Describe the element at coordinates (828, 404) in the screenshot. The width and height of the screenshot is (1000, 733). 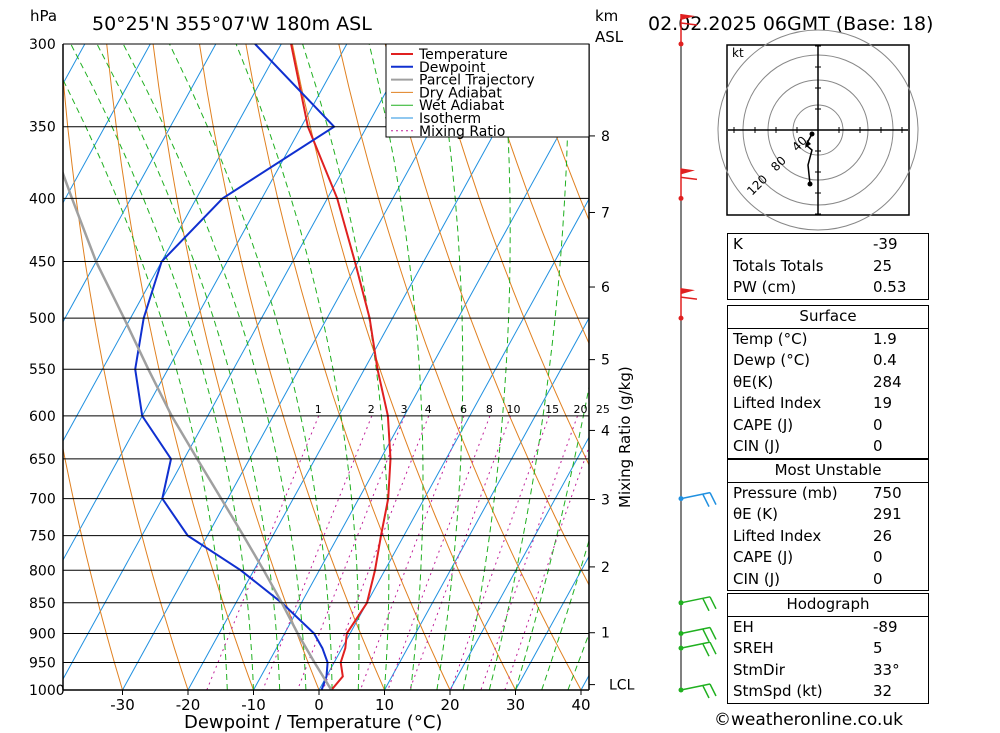
I see `index-row: Lifted Index 19` at that location.